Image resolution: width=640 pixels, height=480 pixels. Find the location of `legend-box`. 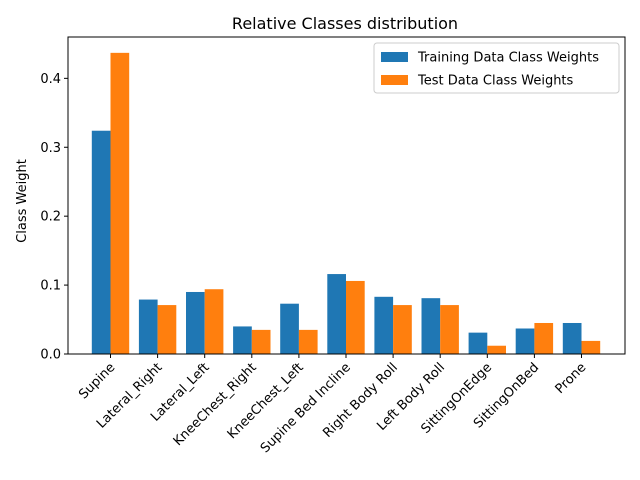

legend-box is located at coordinates (496, 68).